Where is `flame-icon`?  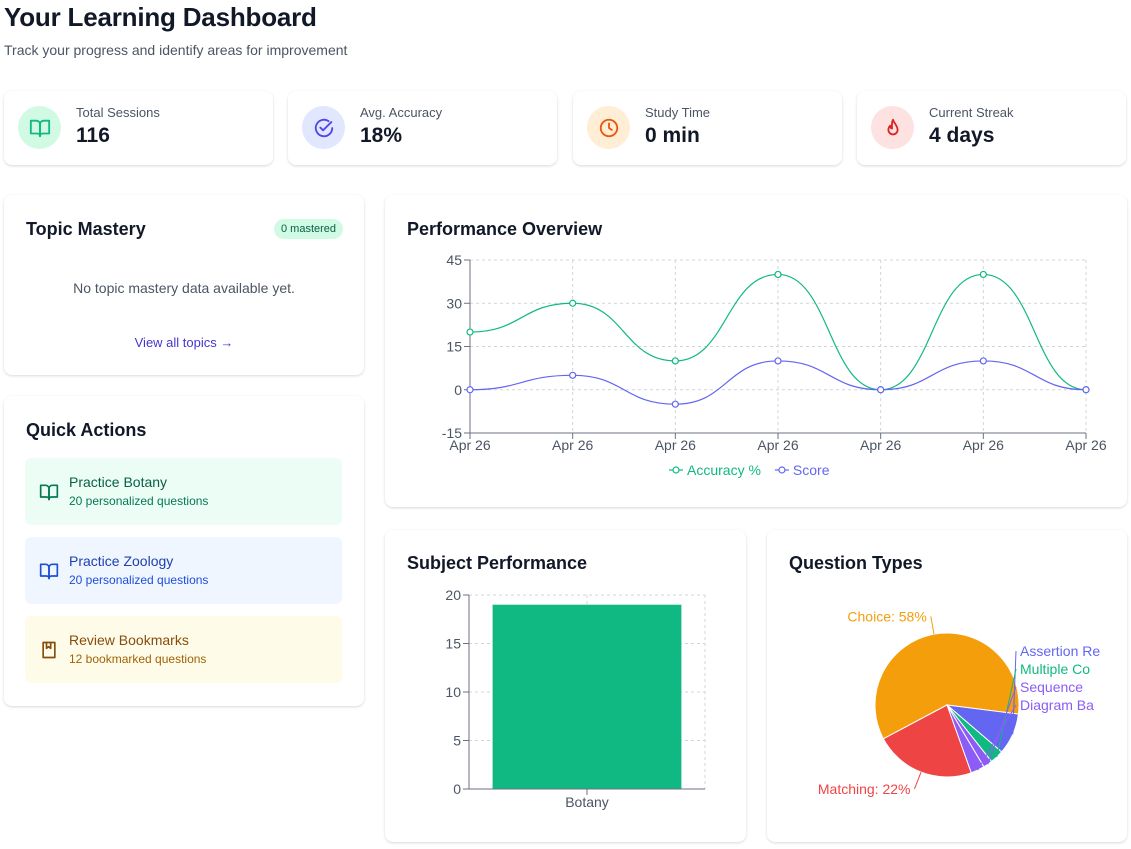
flame-icon is located at coordinates (892, 127).